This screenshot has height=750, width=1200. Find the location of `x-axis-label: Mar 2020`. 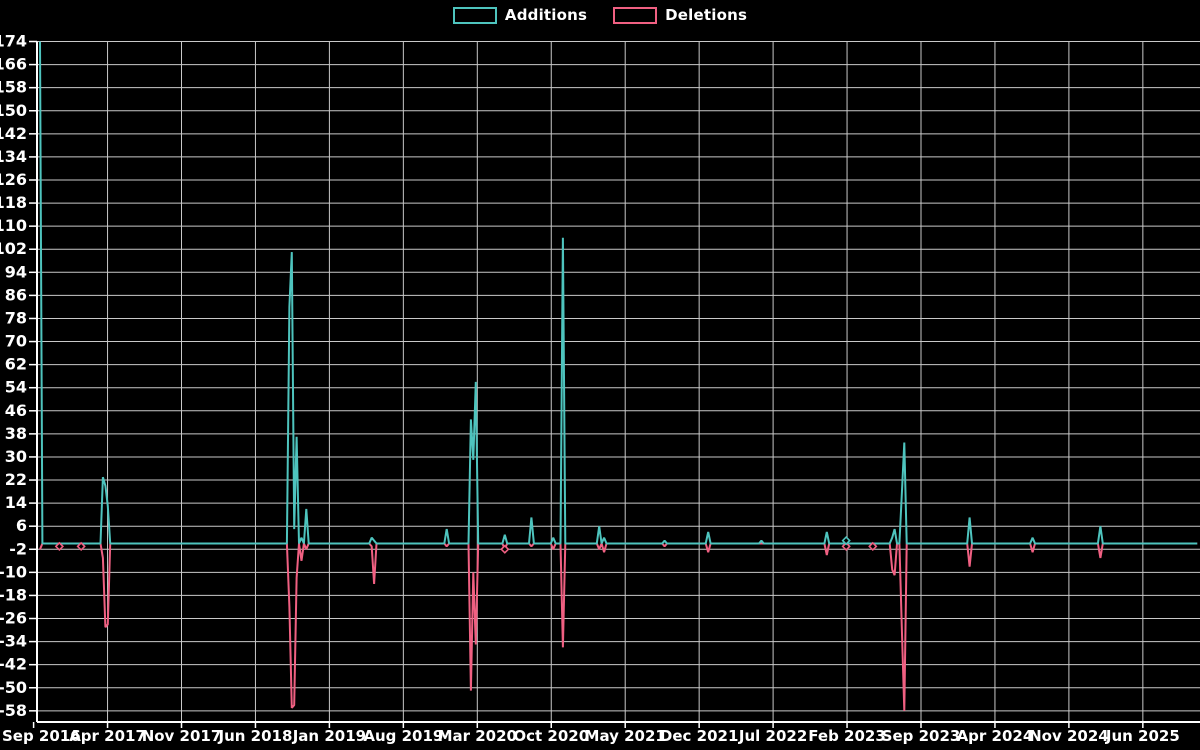

x-axis-label: Mar 2020 is located at coordinates (477, 736).